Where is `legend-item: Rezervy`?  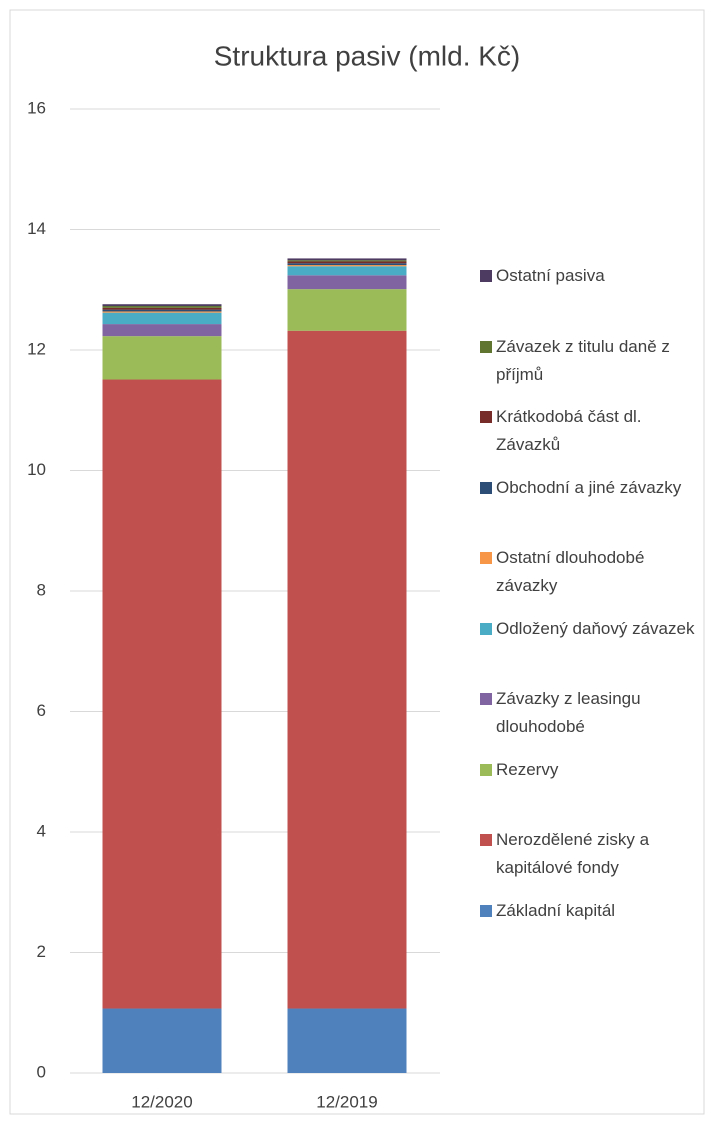 legend-item: Rezervy is located at coordinates (592, 770).